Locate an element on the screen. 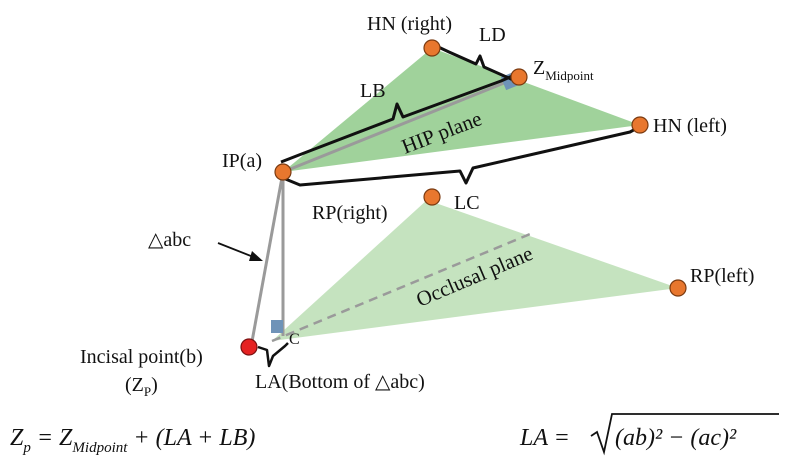 The image size is (786, 457). ld-label: LD is located at coordinates (492, 35).